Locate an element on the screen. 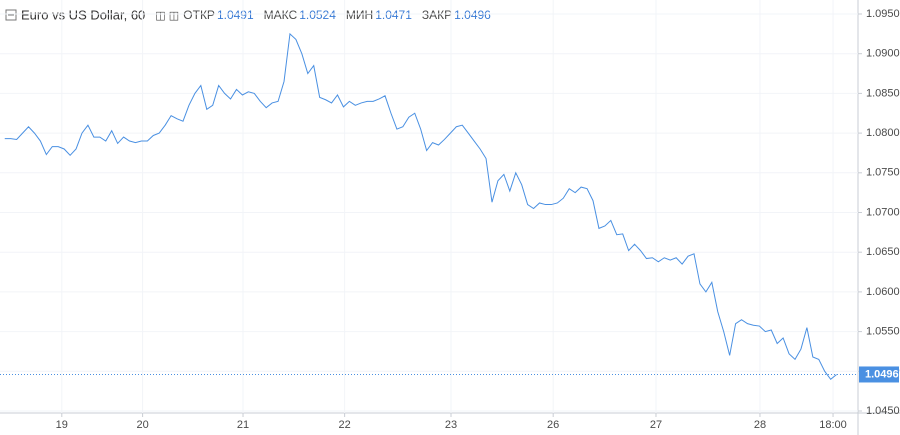  ohlc-label: ОТКР is located at coordinates (199, 15).